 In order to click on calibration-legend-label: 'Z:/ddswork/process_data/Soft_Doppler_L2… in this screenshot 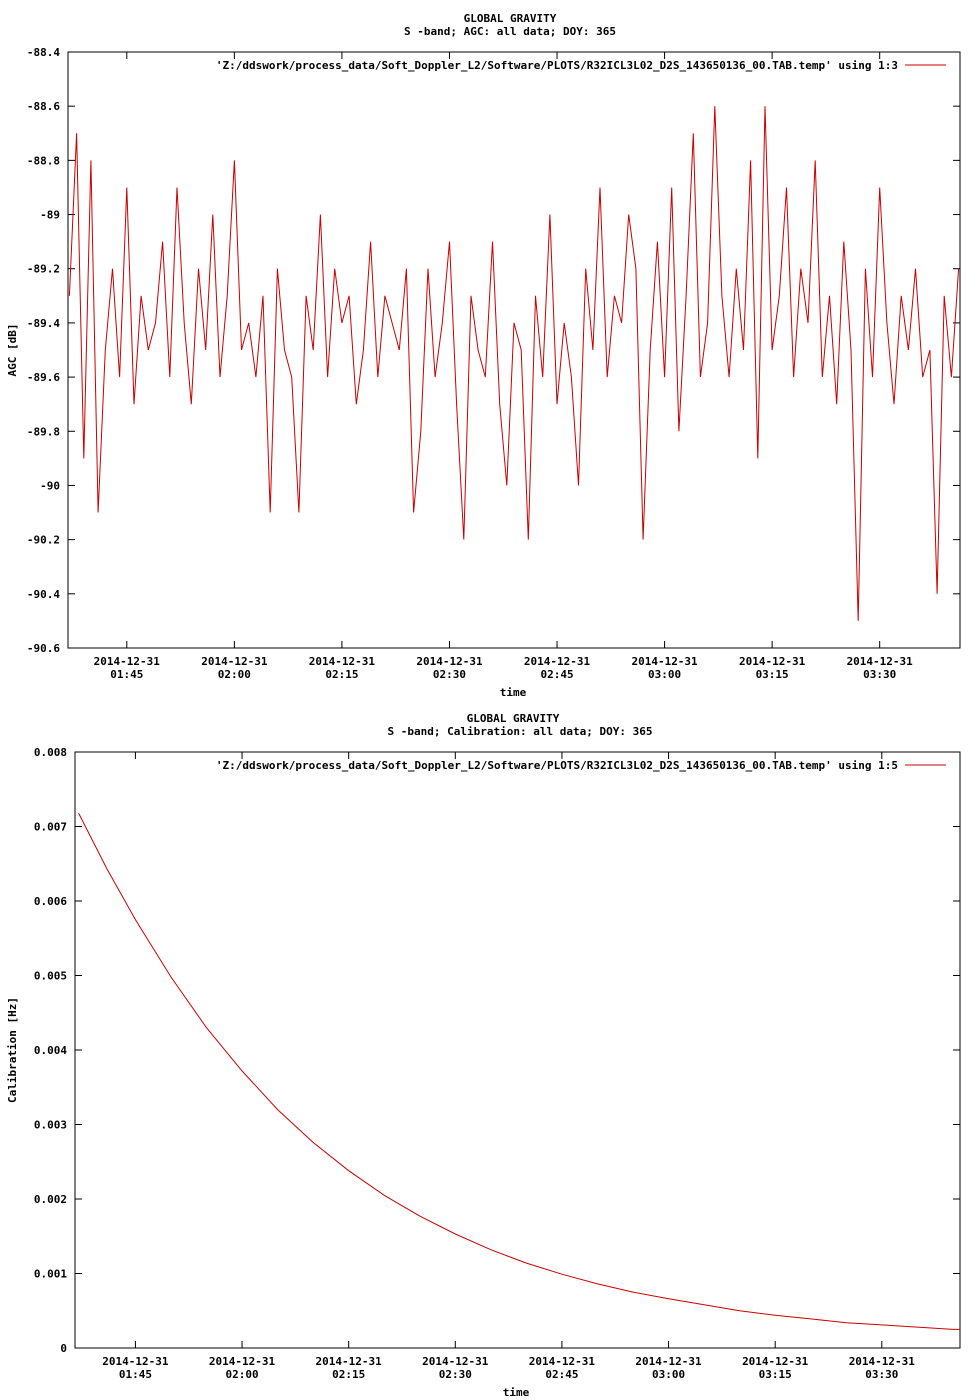, I will do `click(557, 765)`.